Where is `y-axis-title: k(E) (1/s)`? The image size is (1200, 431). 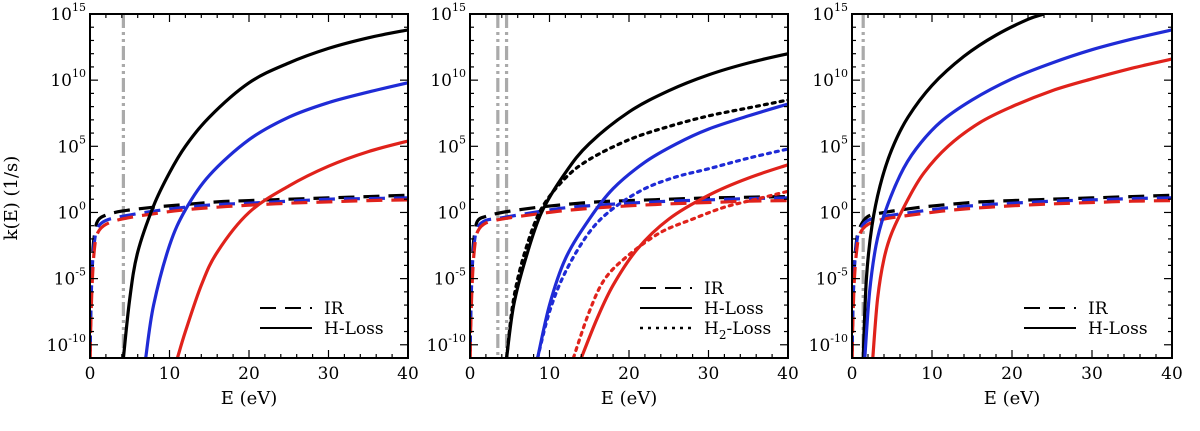
y-axis-title: k(E) (1/s) is located at coordinates (11, 198).